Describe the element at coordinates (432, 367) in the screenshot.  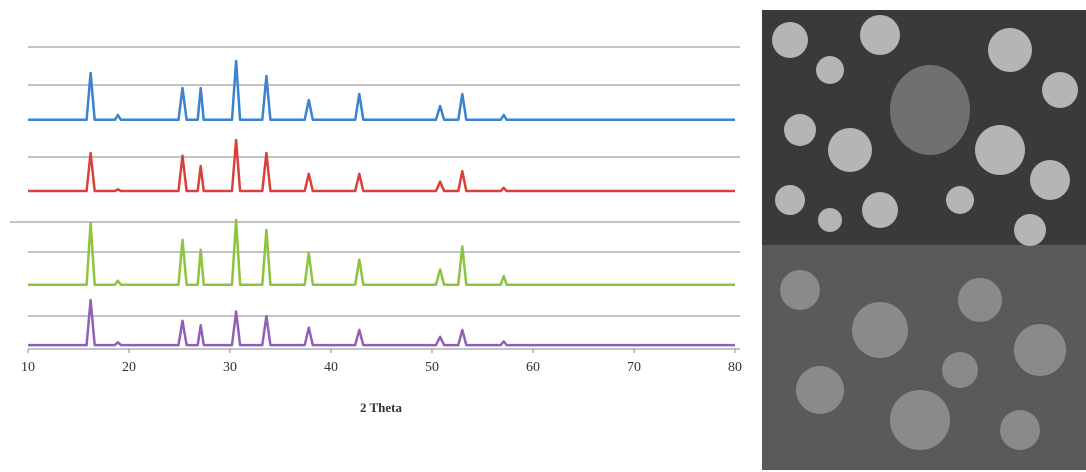
I see `x-tick-label: 50` at that location.